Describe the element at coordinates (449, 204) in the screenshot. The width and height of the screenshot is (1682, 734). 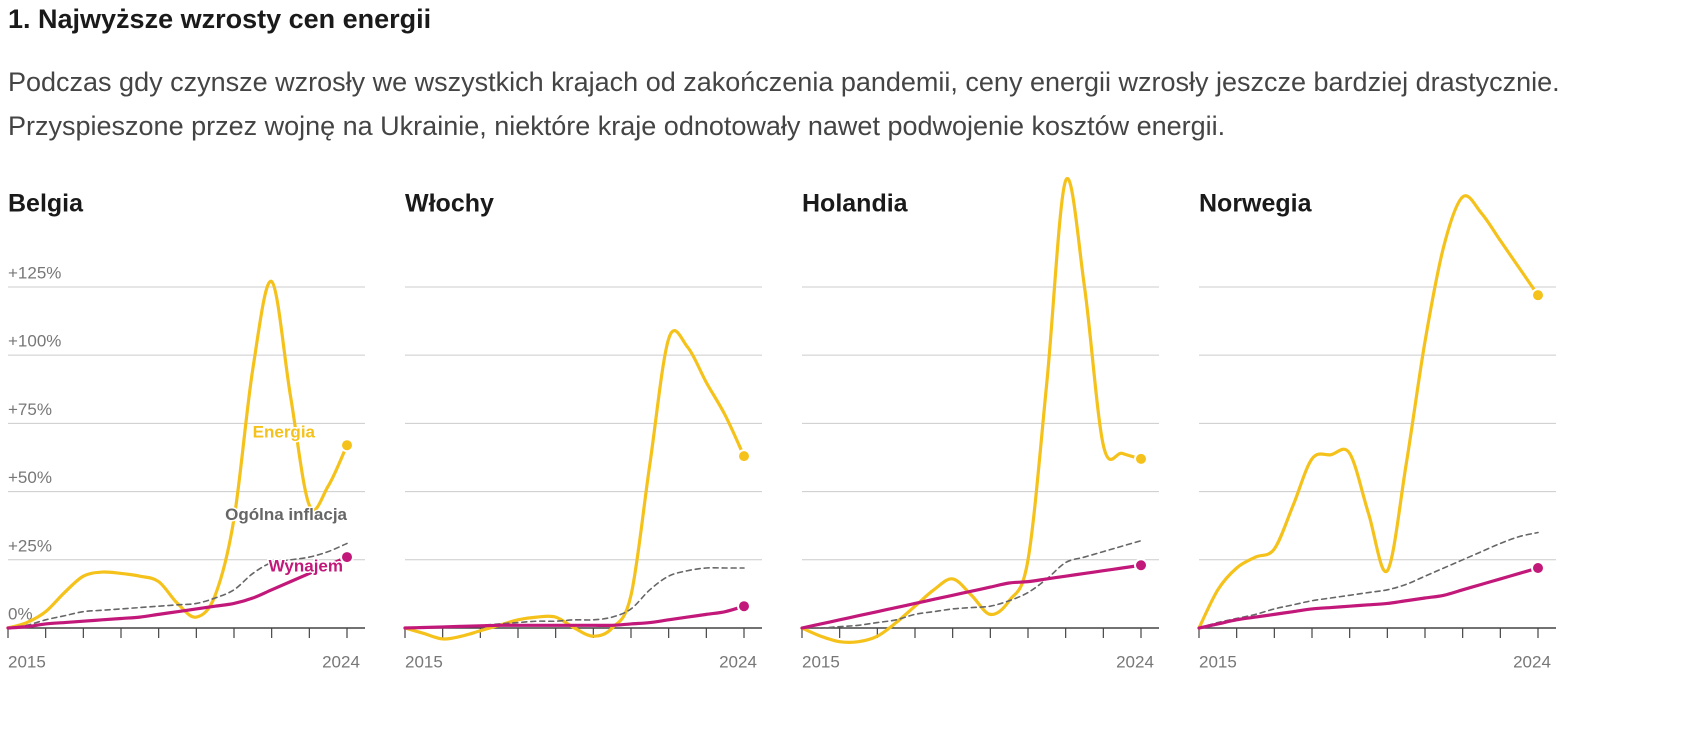
I see `panel-title: Włochy` at that location.